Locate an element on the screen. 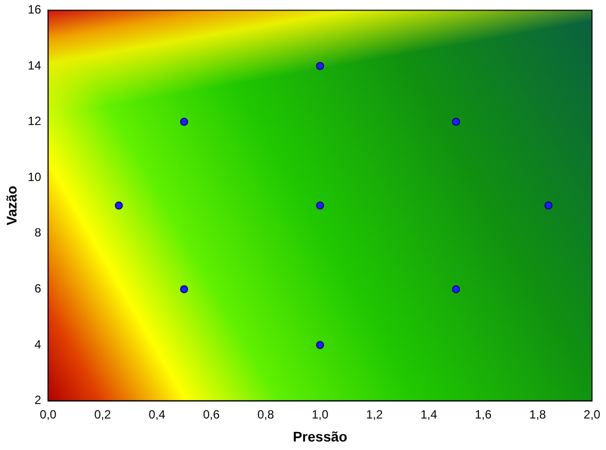 This screenshot has height=450, width=606. x-tick-label: 1,6 is located at coordinates (483, 414).